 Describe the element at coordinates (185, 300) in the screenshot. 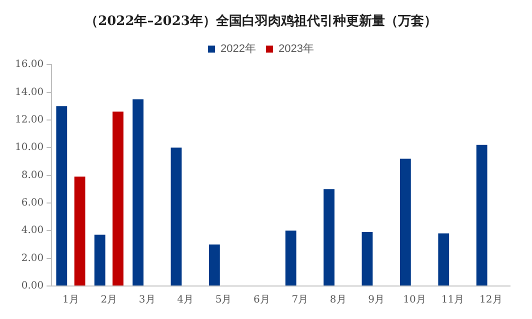

I see `x-tick-label: 4月` at that location.